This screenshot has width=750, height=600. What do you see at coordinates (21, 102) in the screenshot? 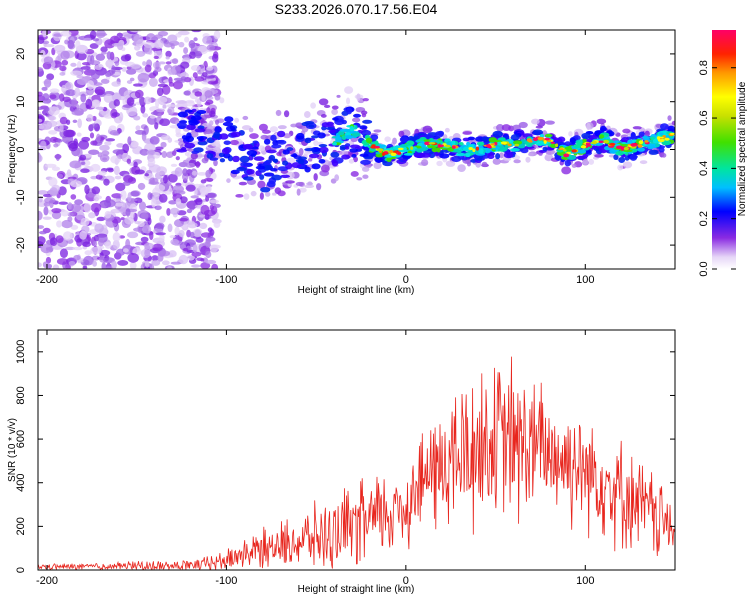
I see `spectrogram-y-tick-label: 10` at bounding box center [21, 102].